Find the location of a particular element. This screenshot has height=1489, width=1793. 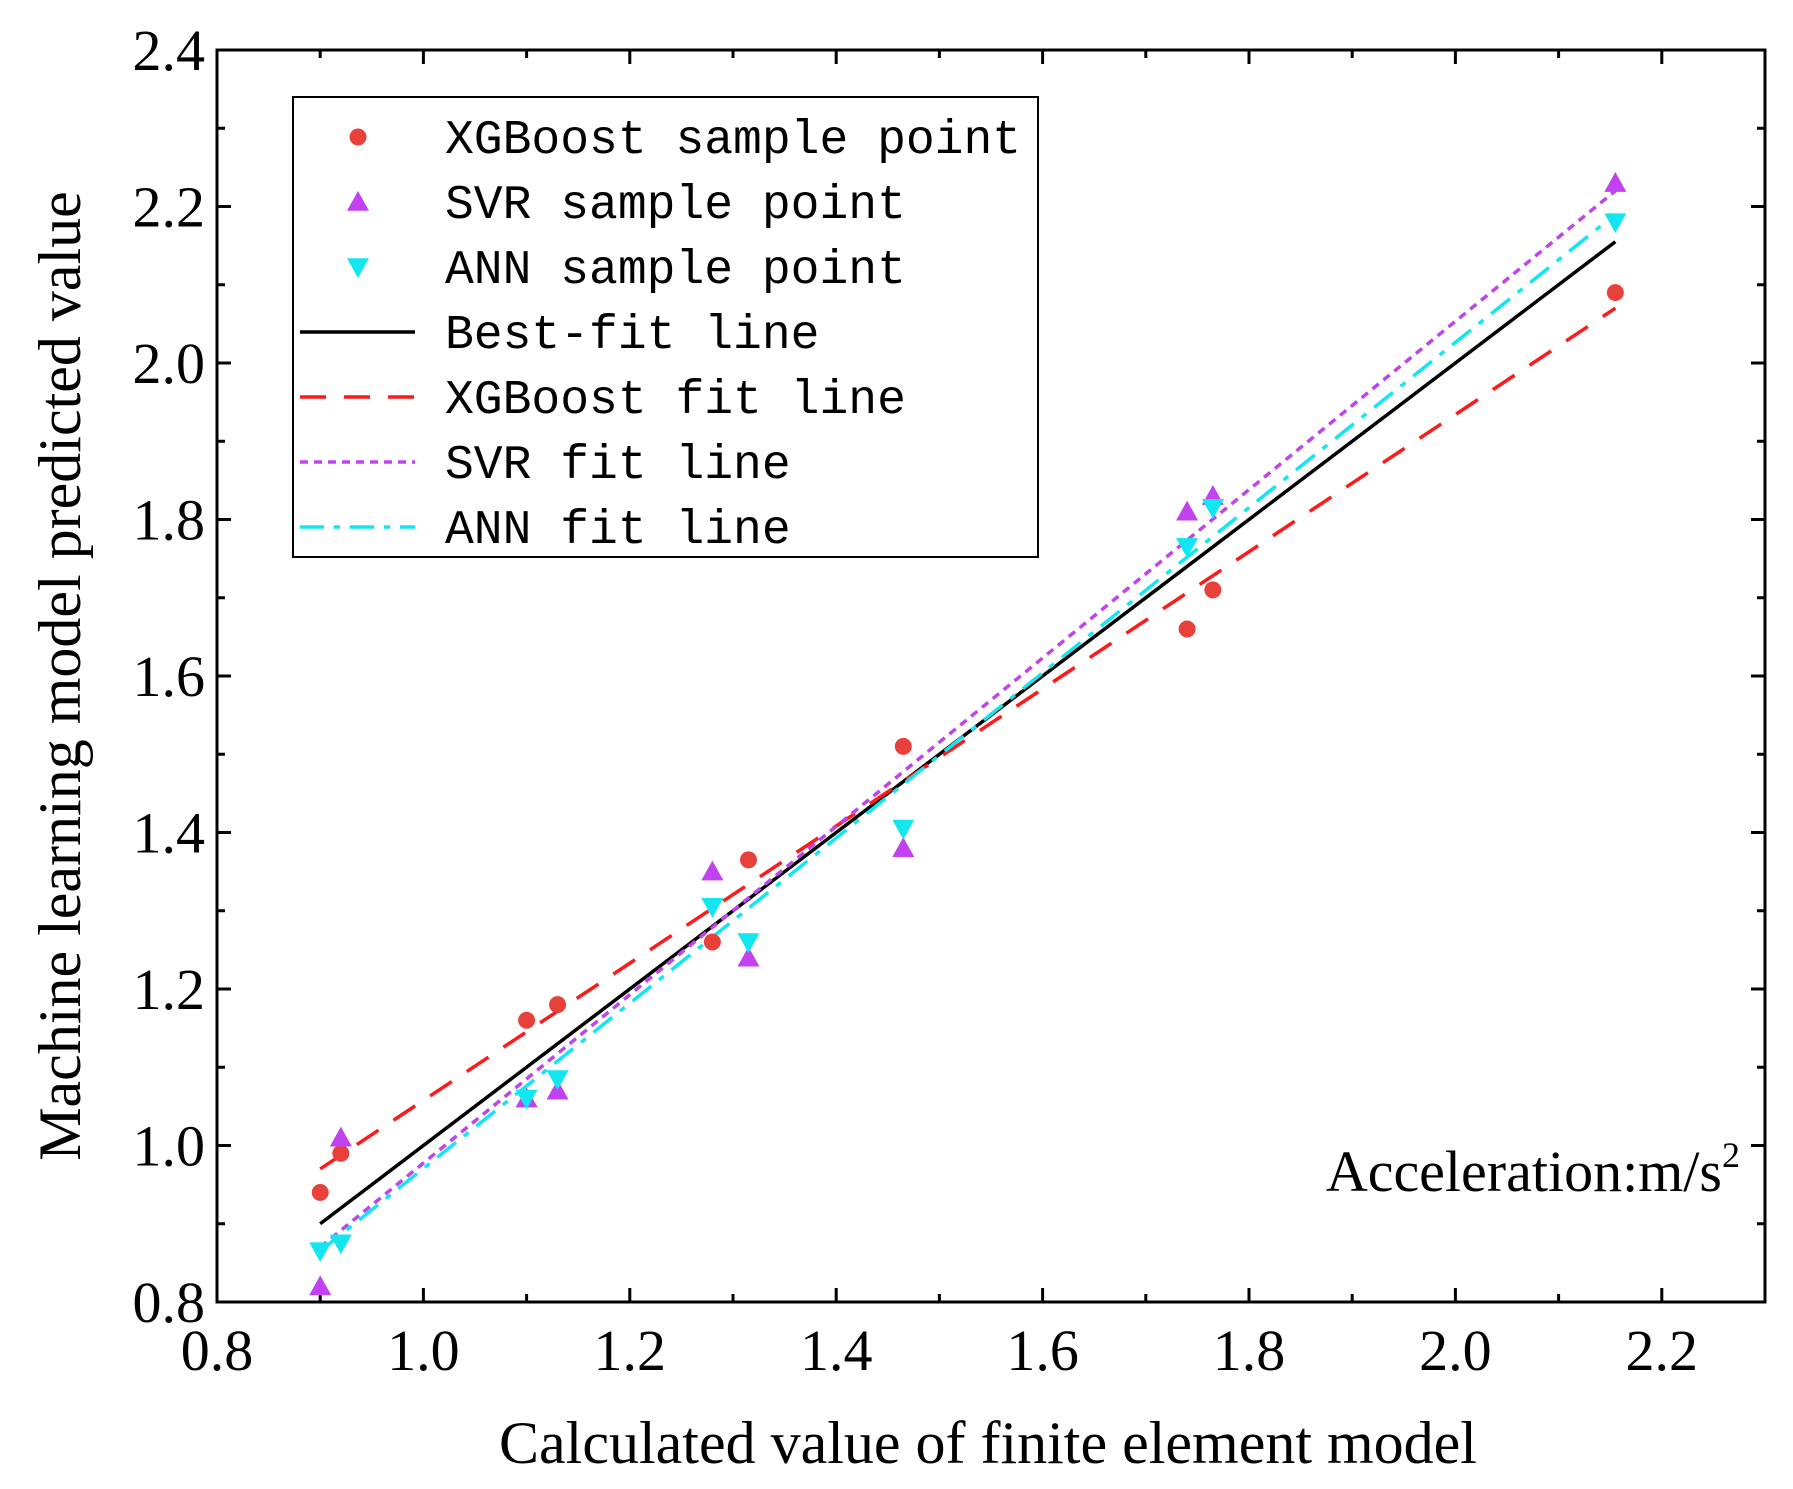

y-tick-label: 2.2 is located at coordinates (169, 207).